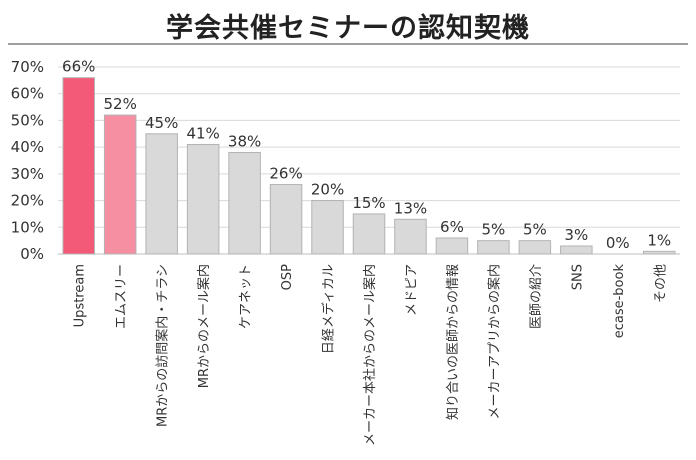  Describe the element at coordinates (163, 345) in the screenshot. I see `x-tick-label: MRからの訪問案内・チラシ` at that location.